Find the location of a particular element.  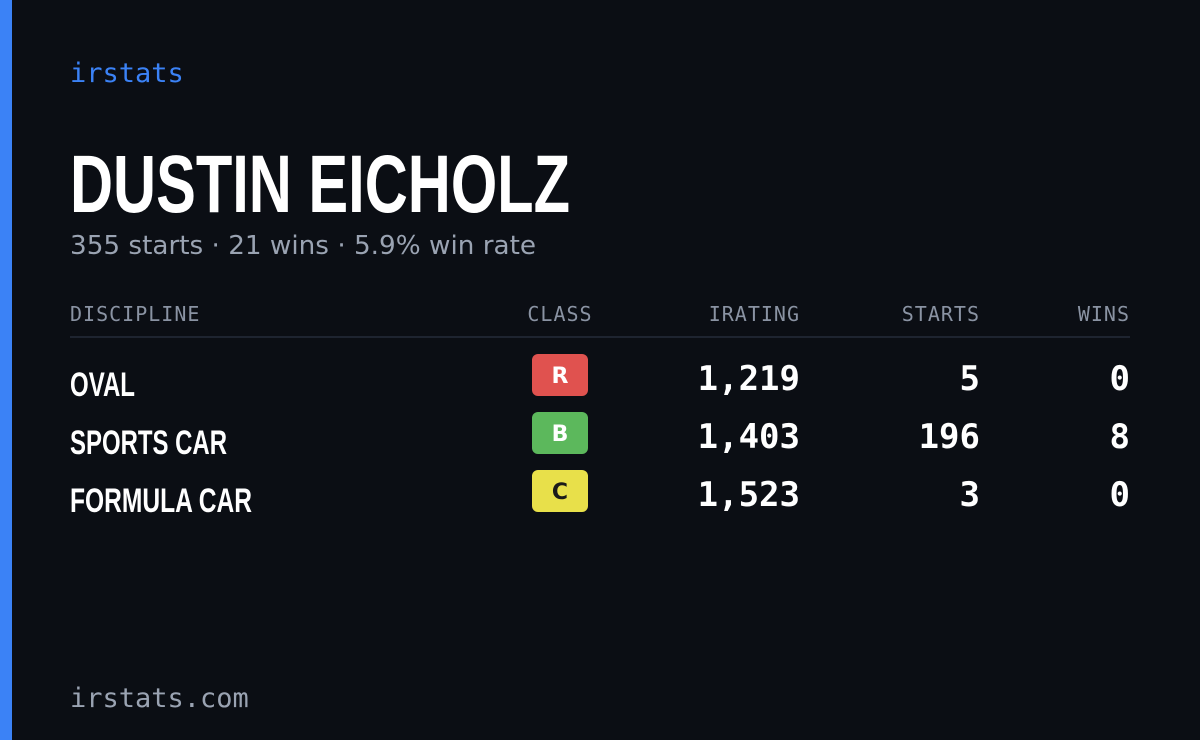

irating: 1,219 is located at coordinates (749, 379).